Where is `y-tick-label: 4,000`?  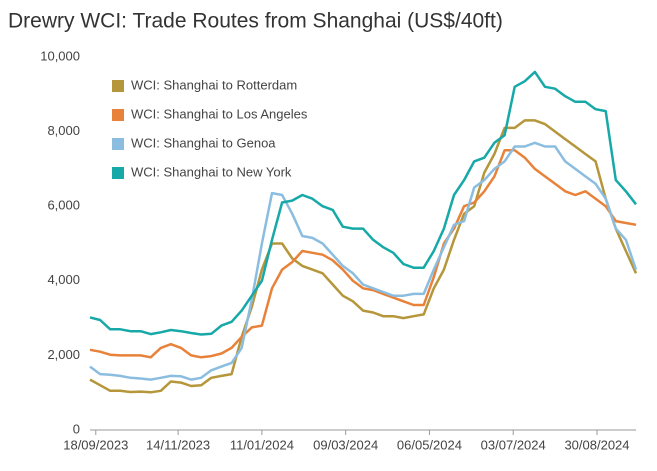
y-tick-label: 4,000 is located at coordinates (63, 279).